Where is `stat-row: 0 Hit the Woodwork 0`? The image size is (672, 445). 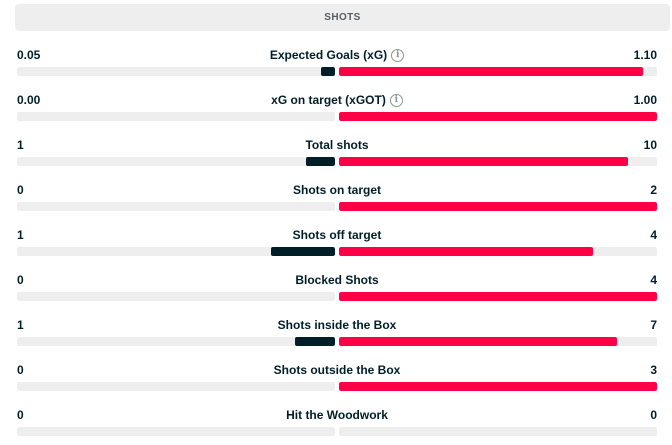 stat-row: 0 Hit the Woodwork 0 is located at coordinates (337, 422).